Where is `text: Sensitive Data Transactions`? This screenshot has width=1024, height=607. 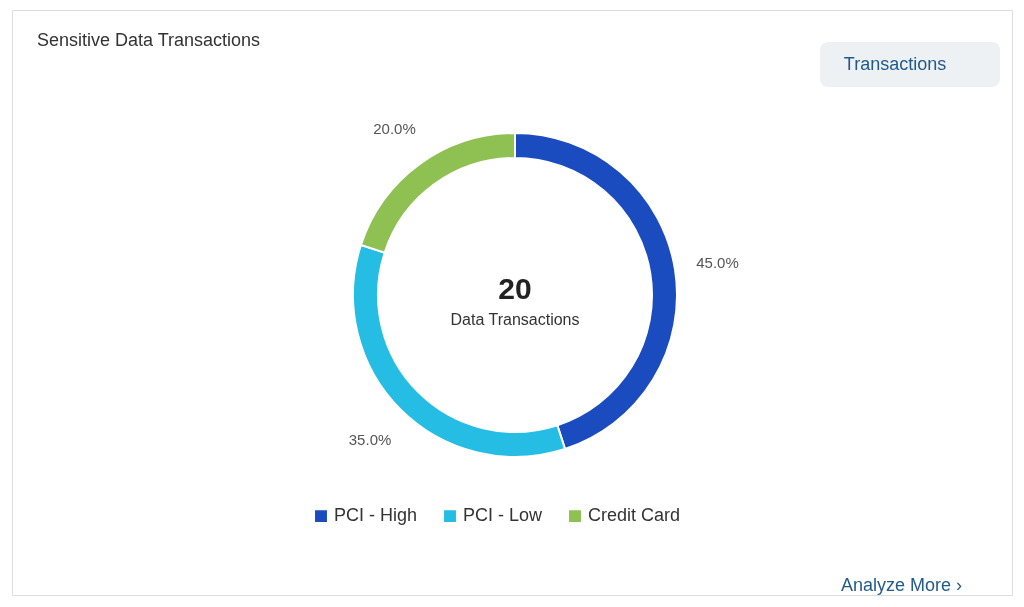
text: Sensitive Data Transactions is located at coordinates (149, 40).